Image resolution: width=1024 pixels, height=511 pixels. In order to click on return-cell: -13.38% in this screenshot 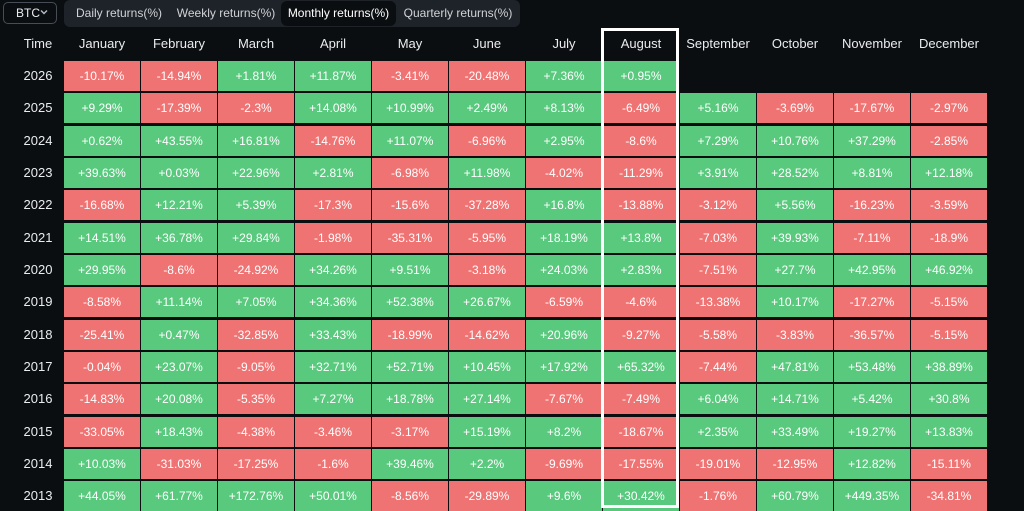, I will do `click(718, 302)`.